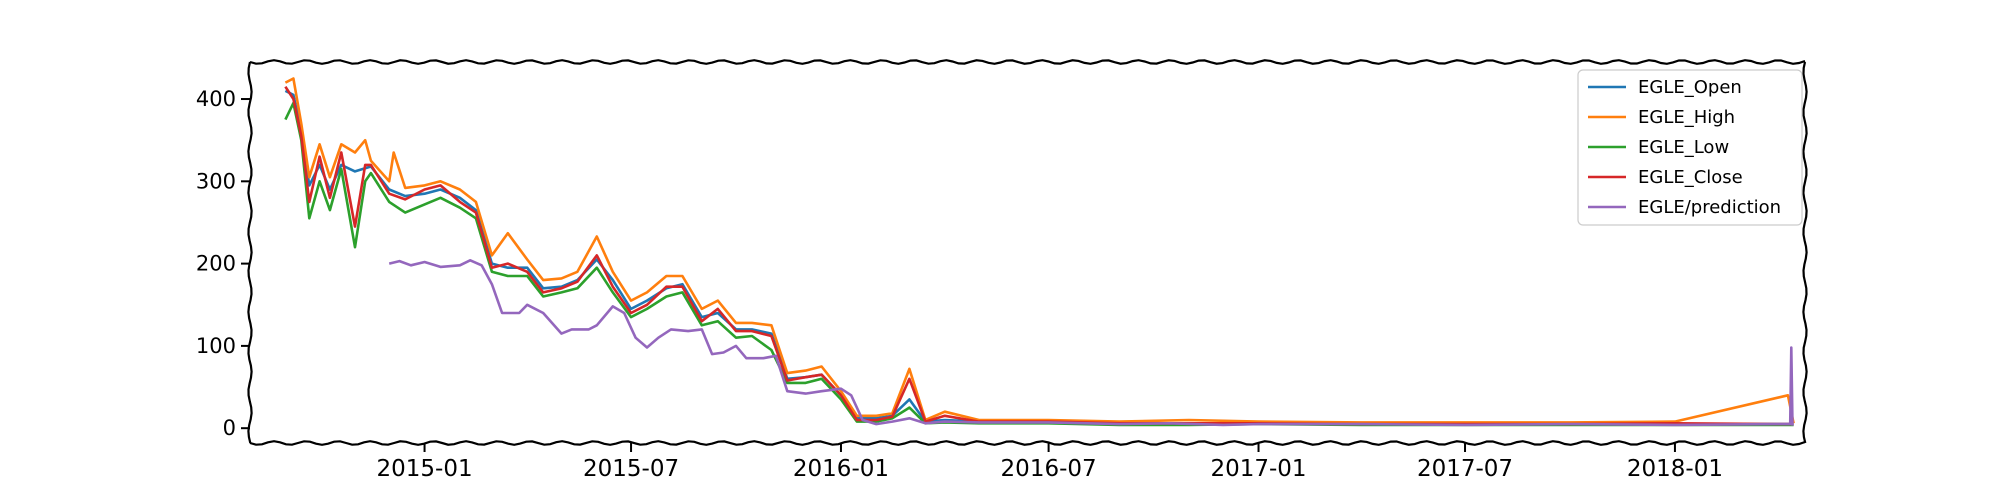 This screenshot has width=2000, height=504. I want to click on legend-label: EGLE_Open, so click(1690, 87).